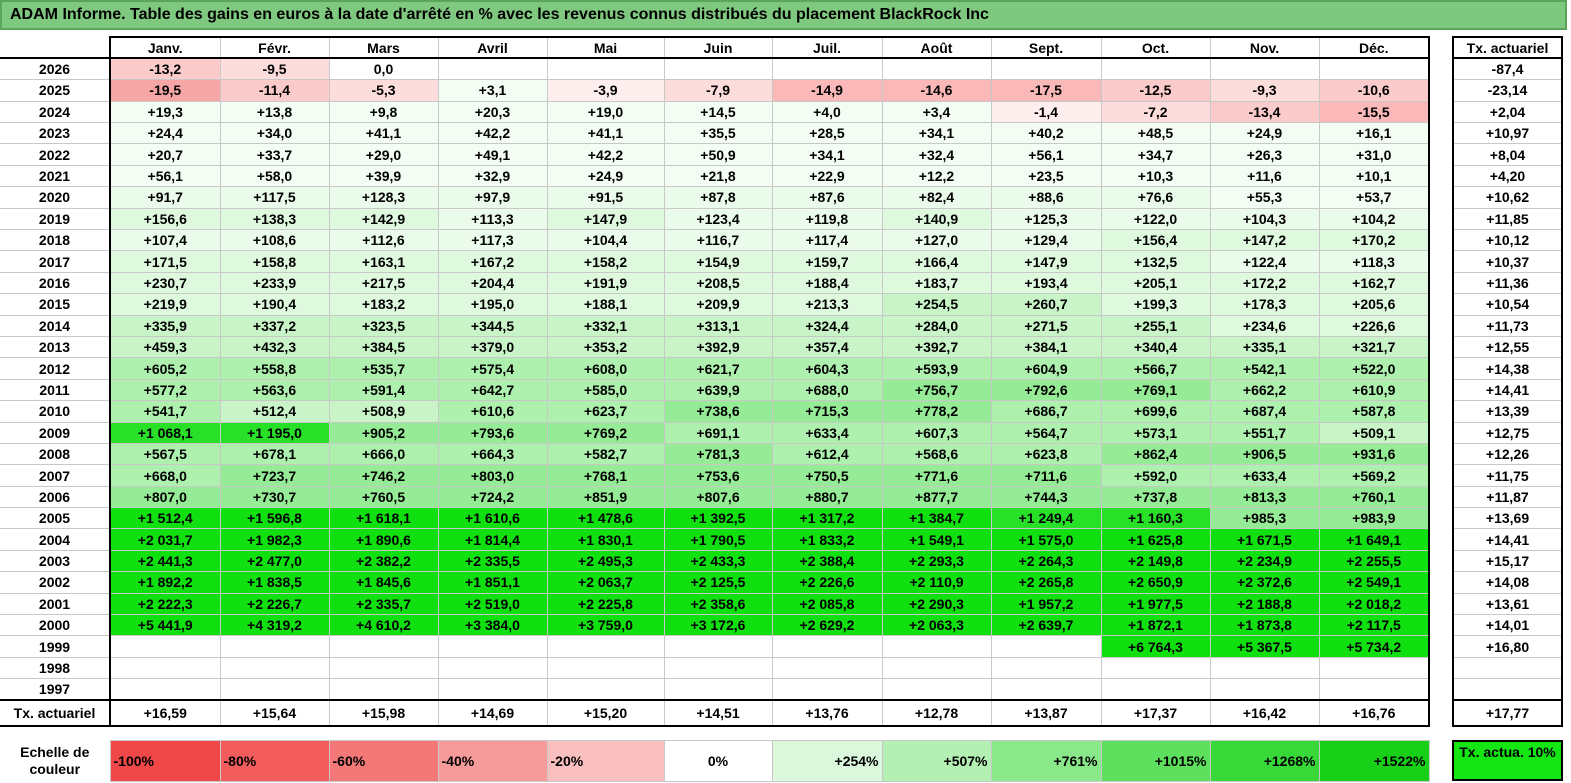  What do you see at coordinates (492, 112) in the screenshot?
I see `gain-cell: +20,3` at bounding box center [492, 112].